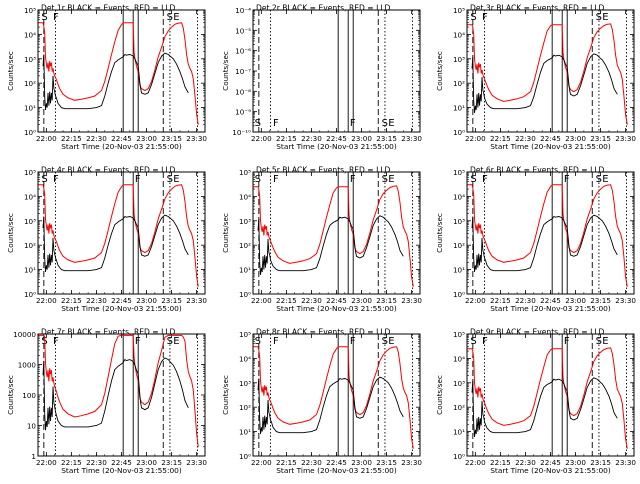  What do you see at coordinates (323, 8) in the screenshot?
I see `panel-title: Det 2r BLACK = Events, RED = LLD` at bounding box center [323, 8].